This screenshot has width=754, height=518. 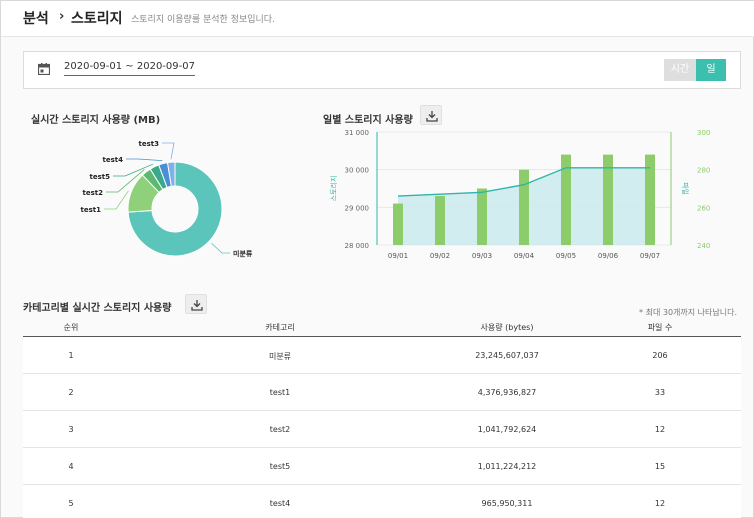 What do you see at coordinates (203, 20) in the screenshot?
I see `page-description: 스토리지 이용량를 분석한 정보입니다.` at bounding box center [203, 20].